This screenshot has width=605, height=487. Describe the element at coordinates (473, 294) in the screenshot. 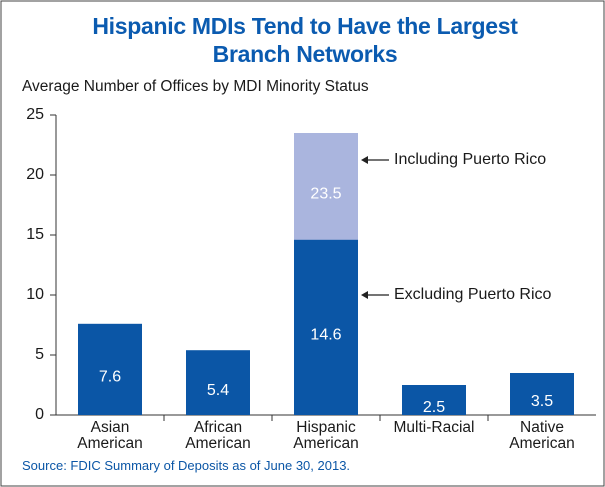

I see `legend-label: Excluding Puerto Rico` at that location.